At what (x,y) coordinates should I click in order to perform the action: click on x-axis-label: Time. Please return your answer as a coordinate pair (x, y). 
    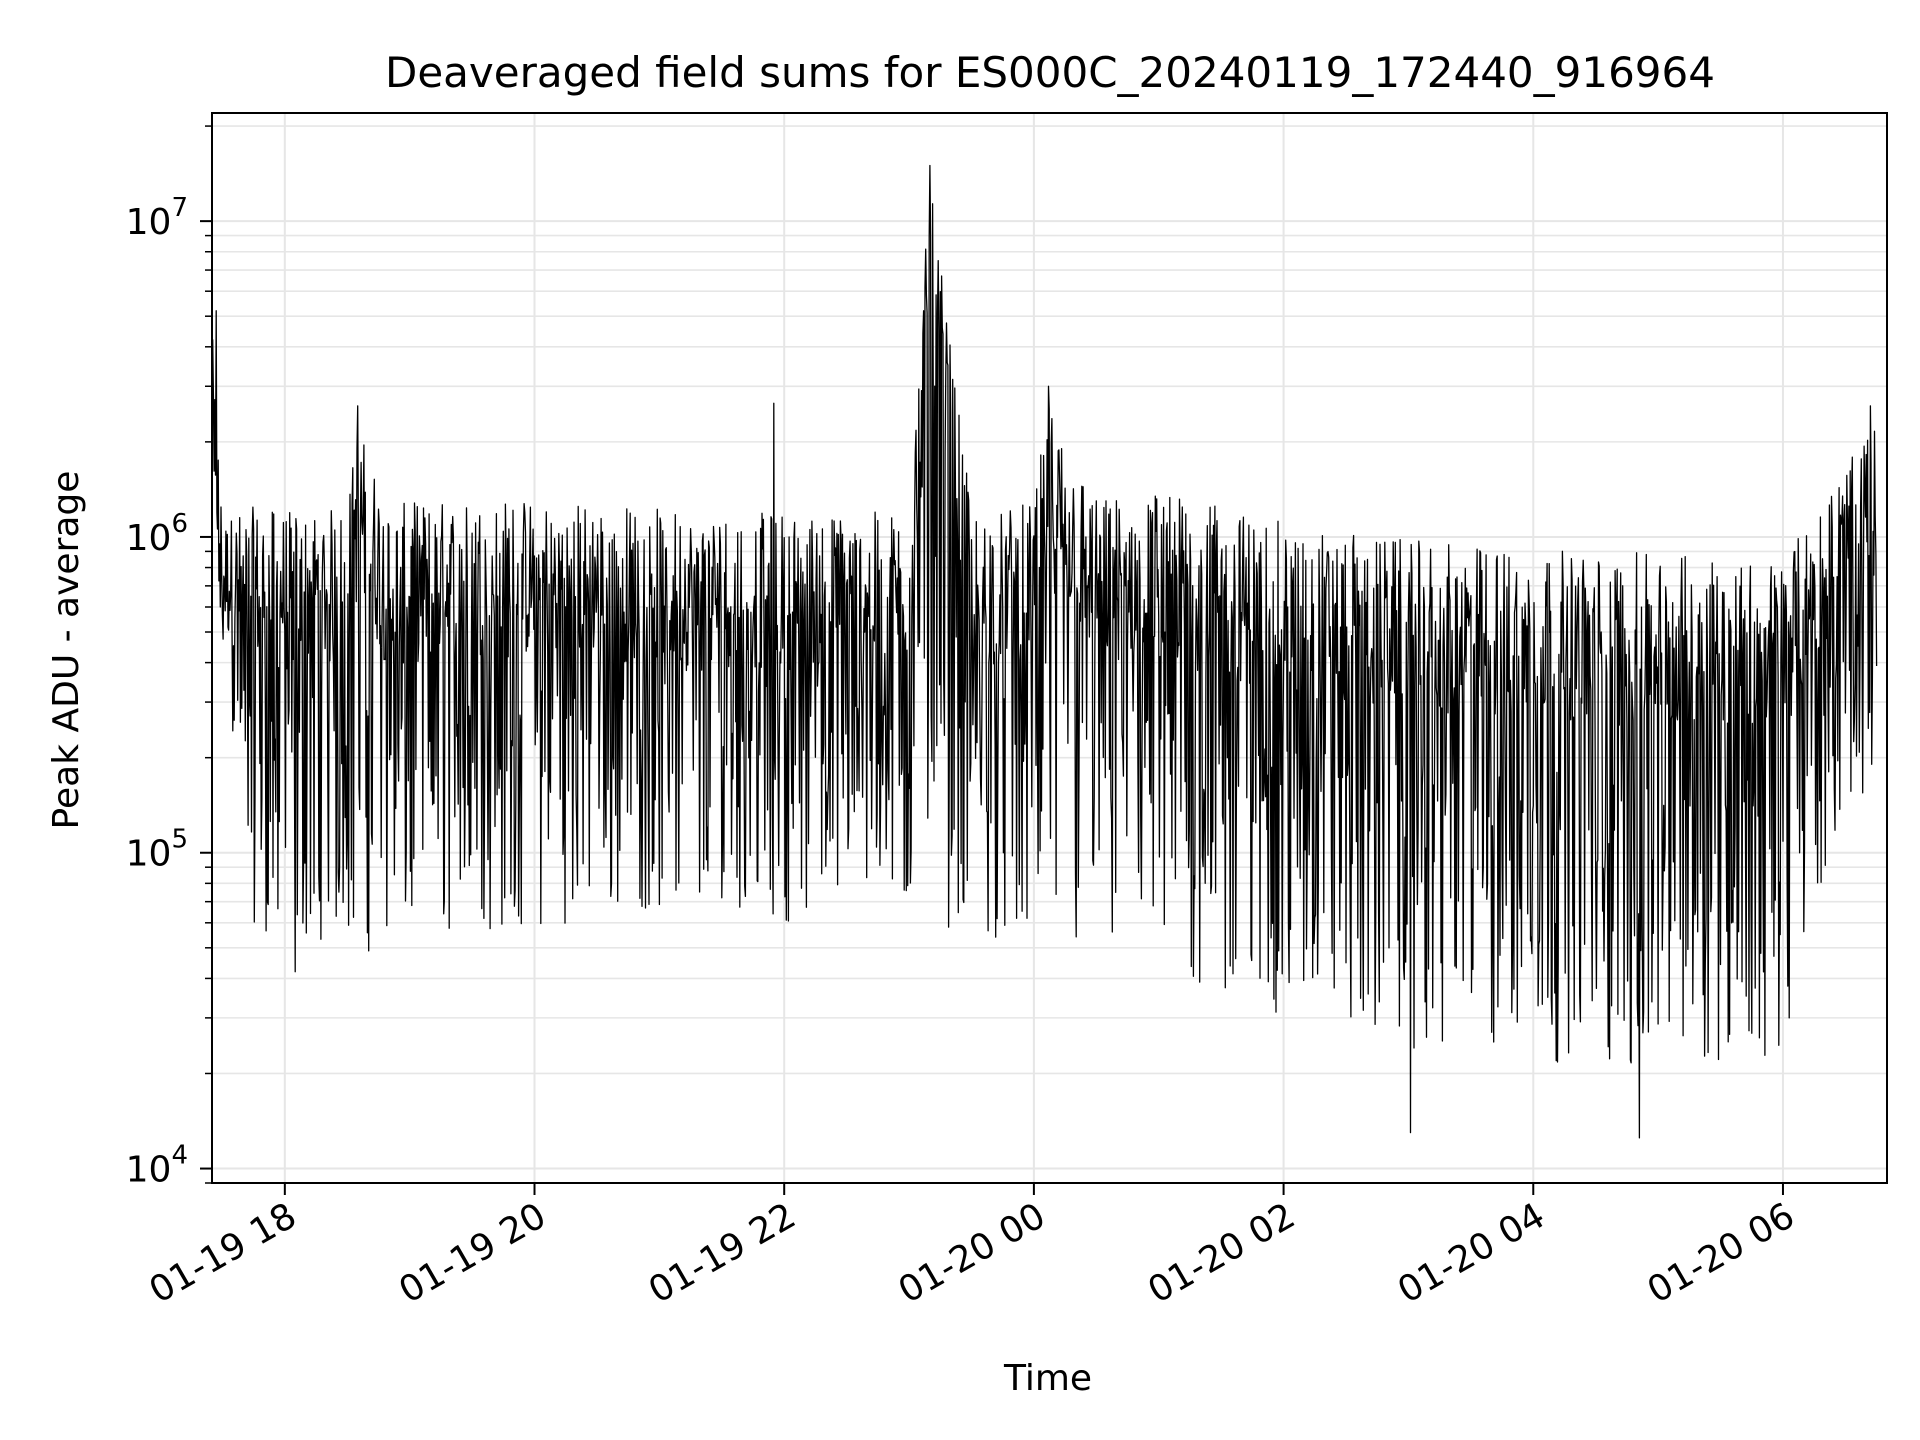
    Looking at the image, I should click on (1047, 1378).